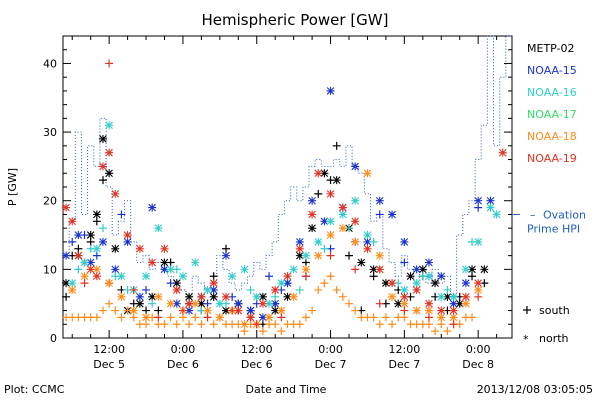 This screenshot has height=400, width=600. What do you see at coordinates (50, 201) in the screenshot?
I see `y-tick-label: 20` at bounding box center [50, 201].